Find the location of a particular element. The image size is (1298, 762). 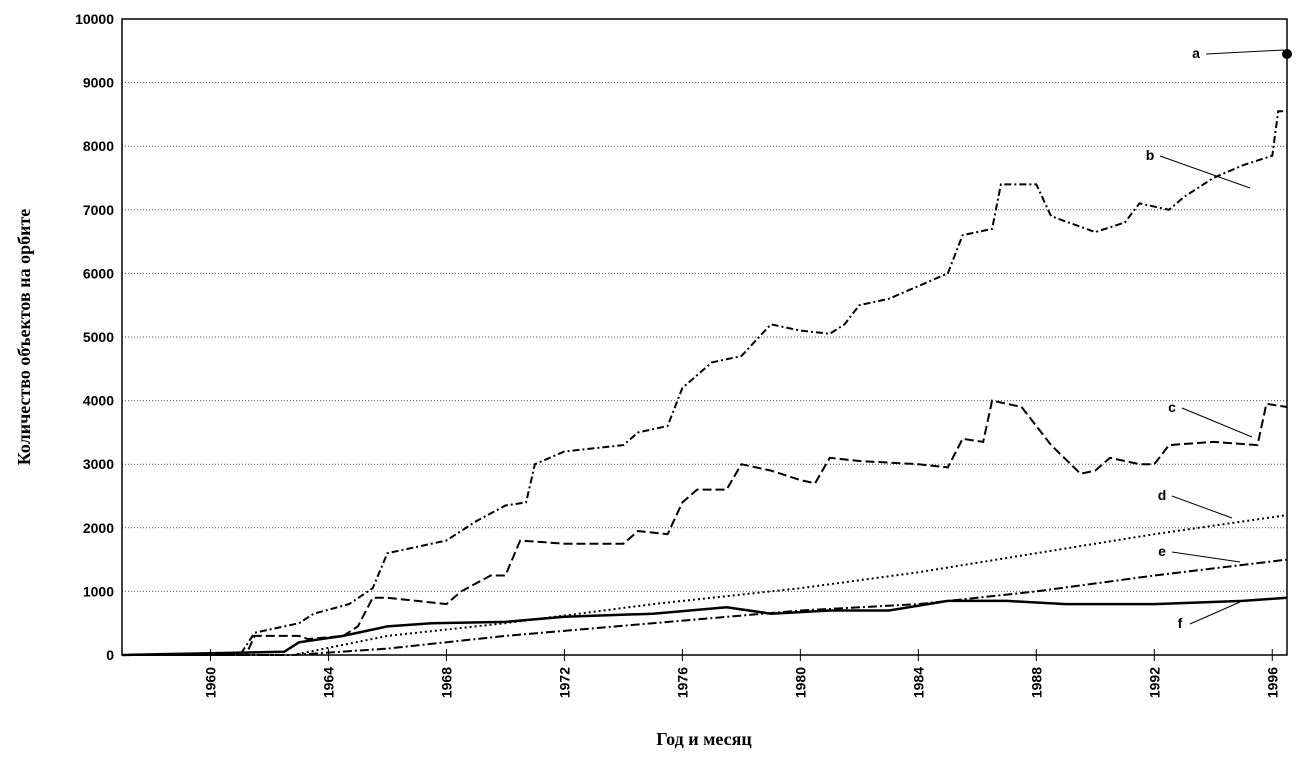

series-label: a is located at coordinates (1196, 53).